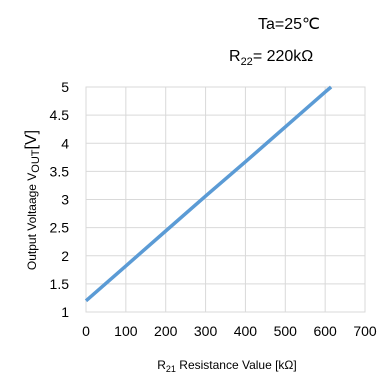  What do you see at coordinates (161, 365) in the screenshot?
I see `x-axis-label-prefix: R` at bounding box center [161, 365].